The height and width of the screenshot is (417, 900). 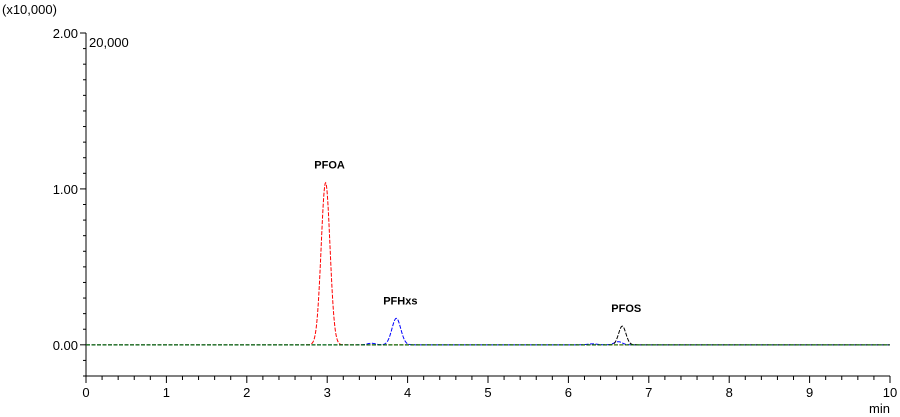 What do you see at coordinates (648, 392) in the screenshot?
I see `x-tick-label: 7` at bounding box center [648, 392].